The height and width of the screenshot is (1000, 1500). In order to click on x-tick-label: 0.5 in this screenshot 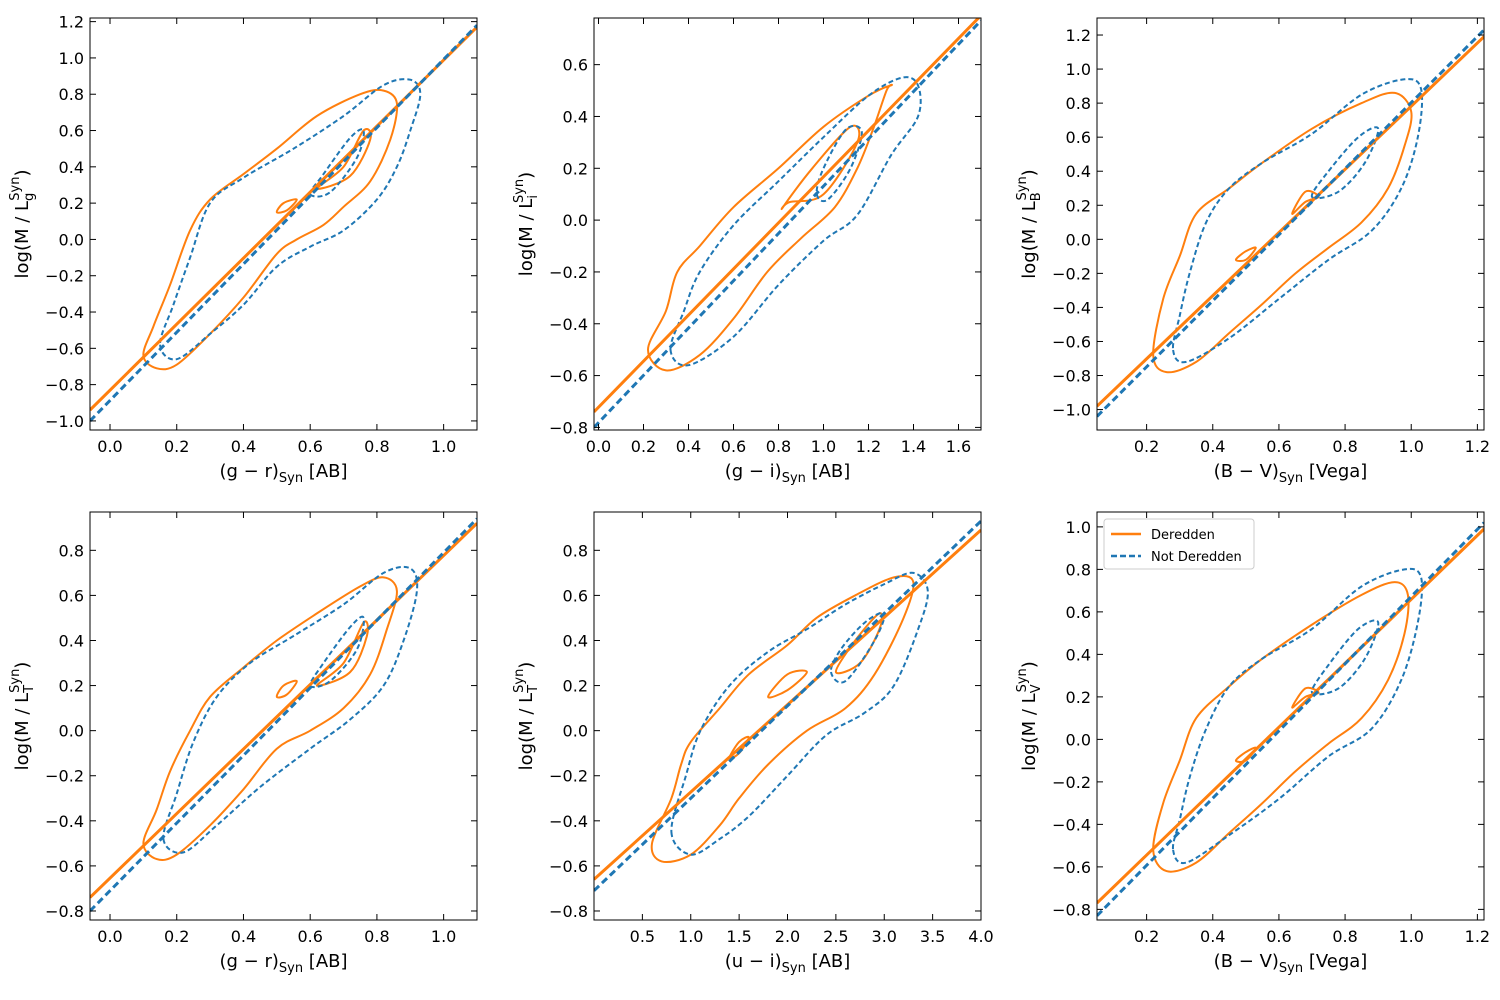, I will do `click(642, 936)`.